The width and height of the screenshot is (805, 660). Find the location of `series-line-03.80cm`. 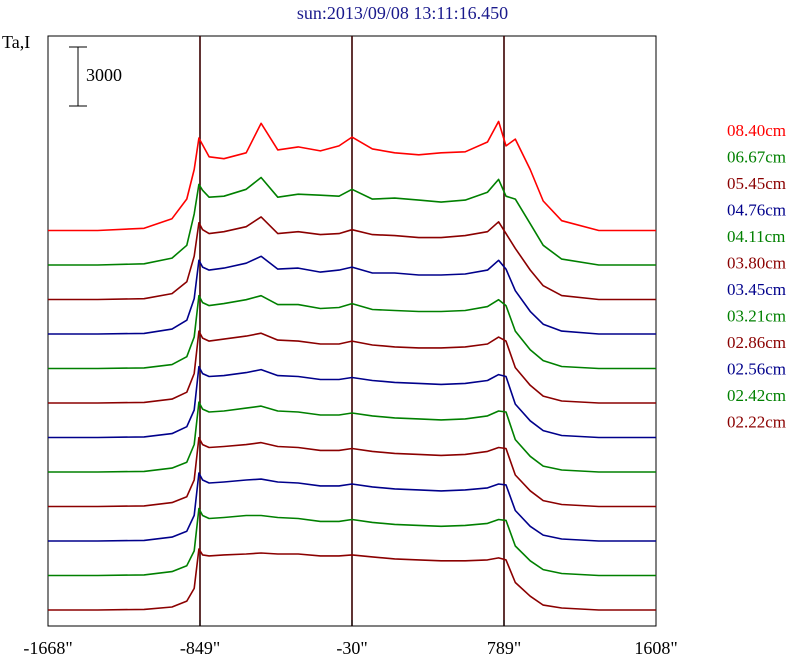

series-line-03.80cm is located at coordinates (352, 367).